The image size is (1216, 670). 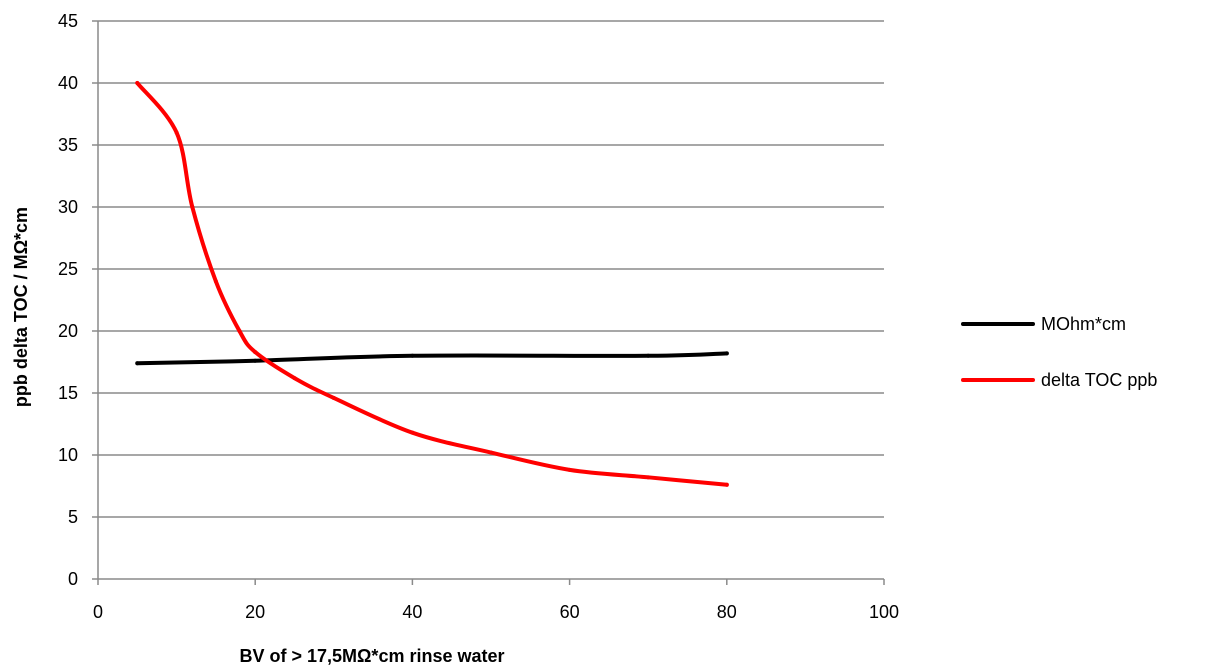 What do you see at coordinates (68, 145) in the screenshot?
I see `y-tick-label-35: 35` at bounding box center [68, 145].